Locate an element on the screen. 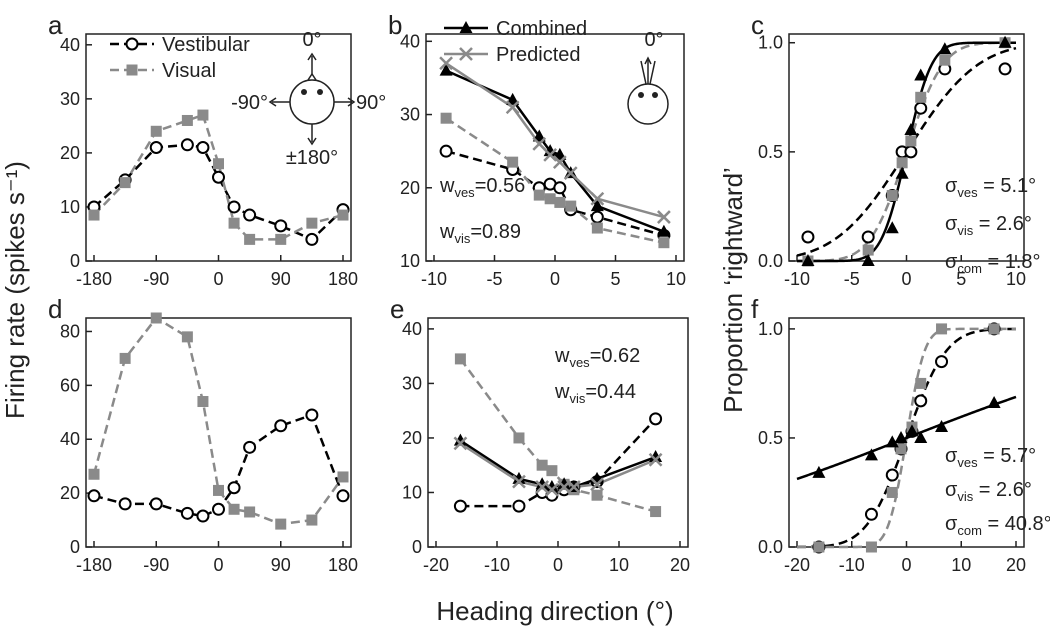  x-axis-label: Heading direction (°) is located at coordinates (554, 611).